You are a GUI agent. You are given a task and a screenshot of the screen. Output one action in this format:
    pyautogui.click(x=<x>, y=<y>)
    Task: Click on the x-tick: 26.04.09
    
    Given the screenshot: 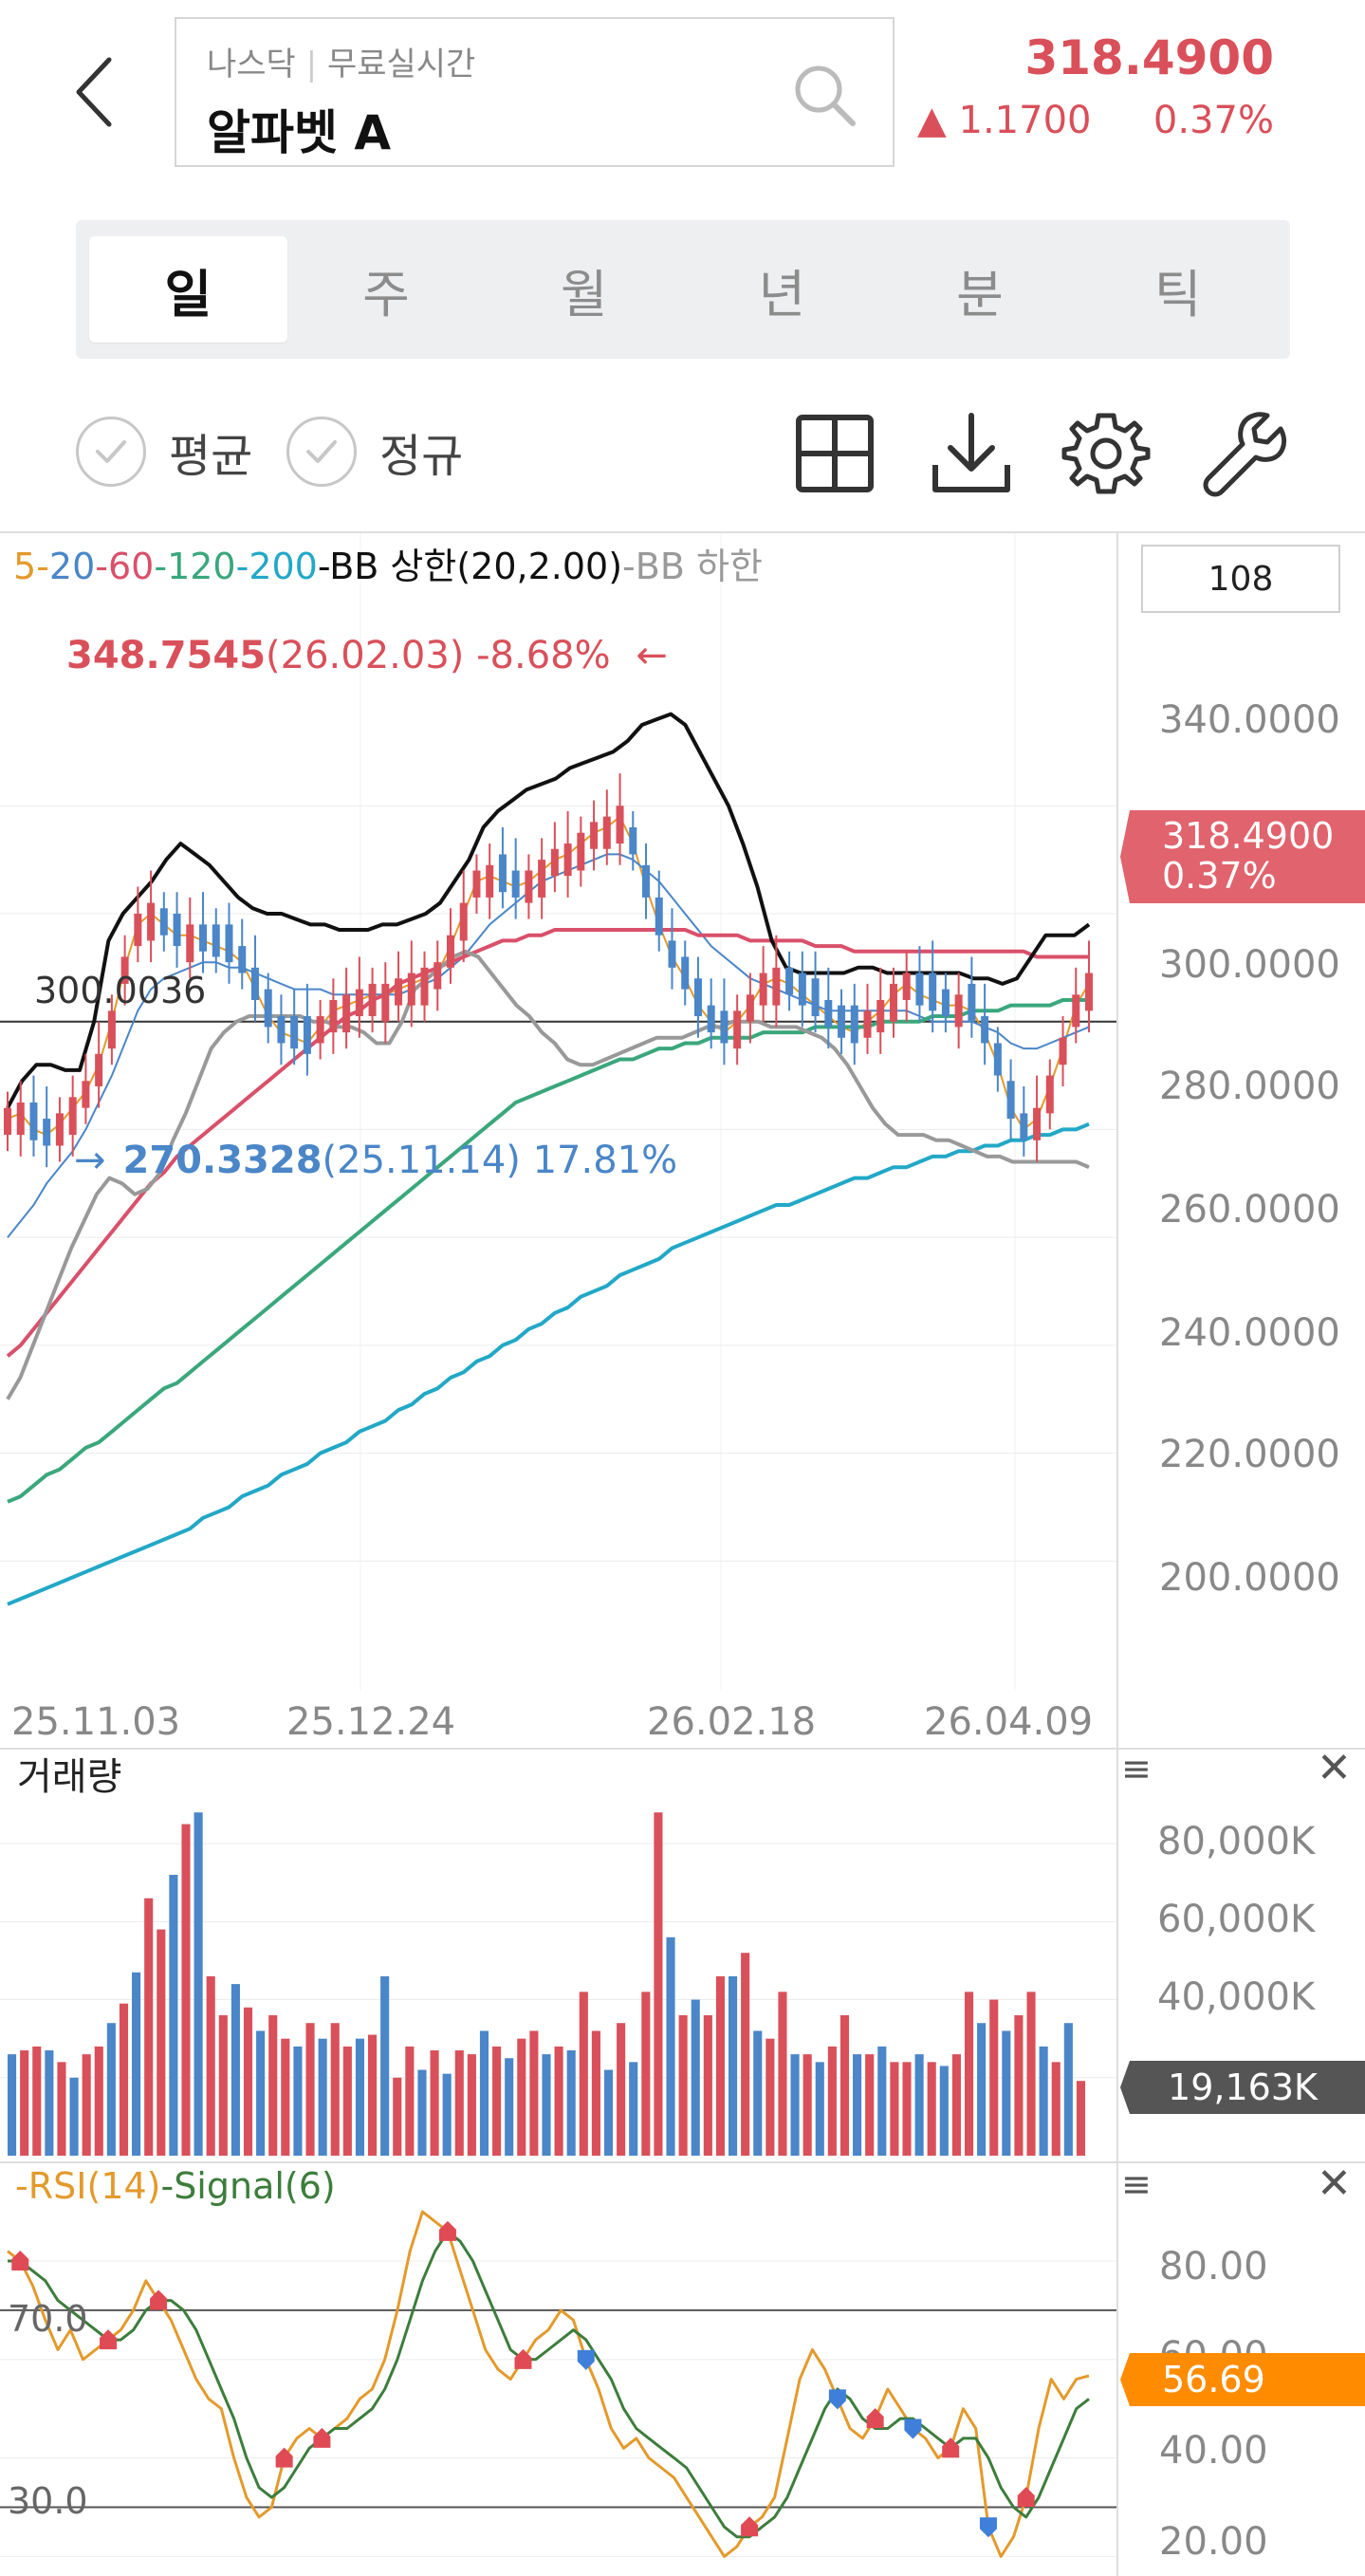 What is the action you would take?
    pyautogui.click(x=1009, y=1722)
    